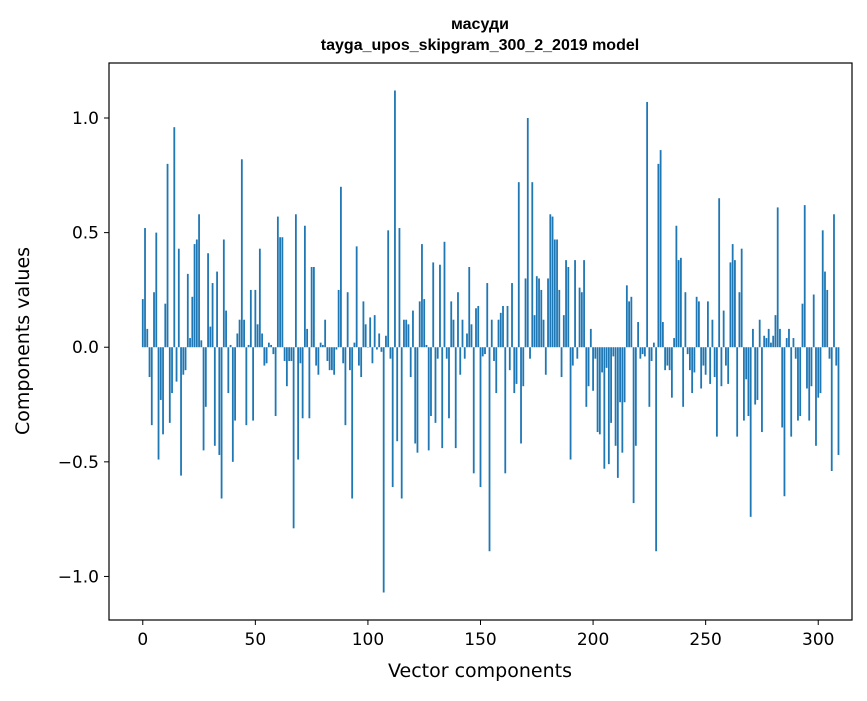 This screenshot has height=701, width=867. What do you see at coordinates (85, 348) in the screenshot?
I see `y-tick-label: 0.0` at bounding box center [85, 348].